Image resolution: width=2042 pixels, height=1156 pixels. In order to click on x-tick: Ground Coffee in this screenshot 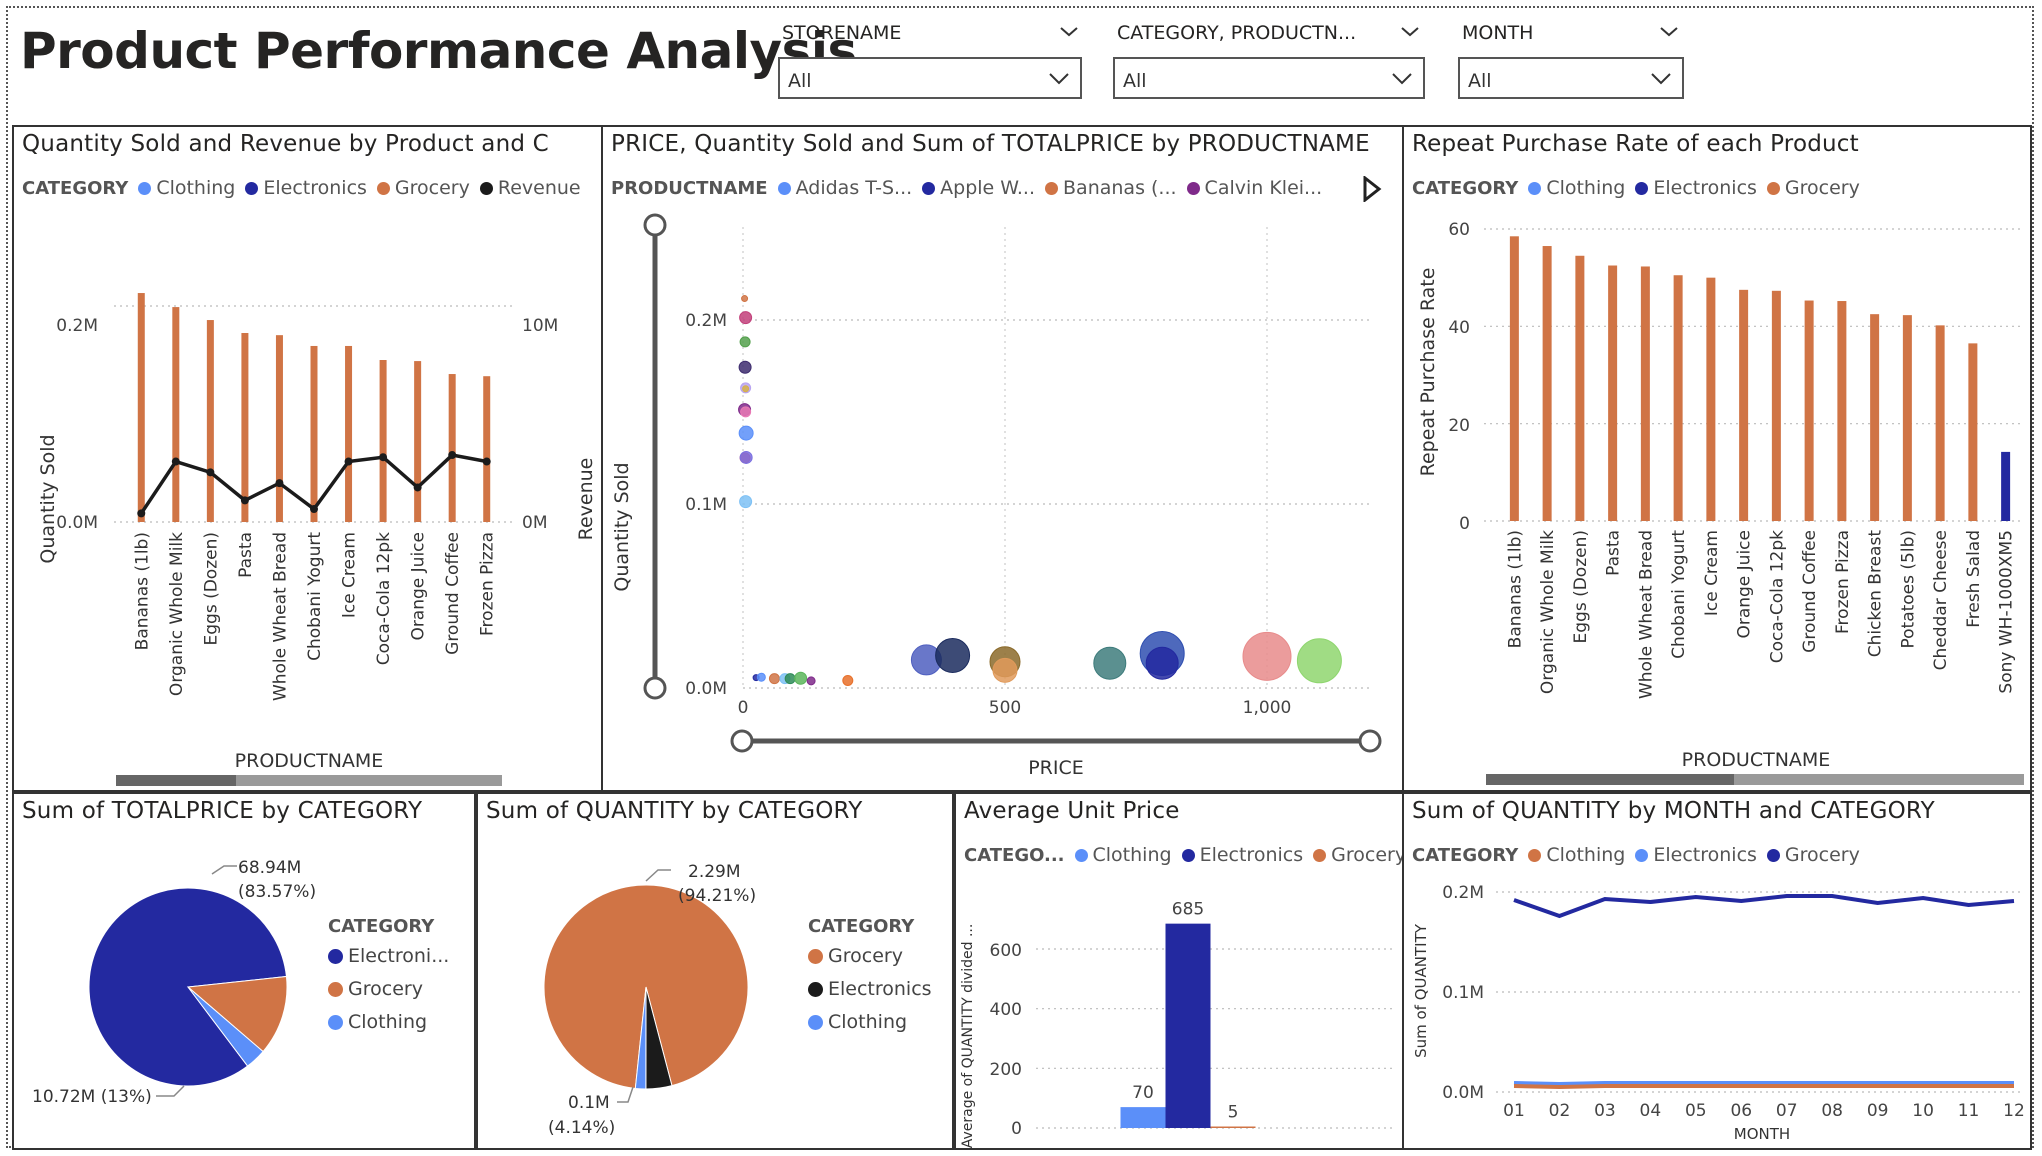, I will do `click(1810, 591)`.